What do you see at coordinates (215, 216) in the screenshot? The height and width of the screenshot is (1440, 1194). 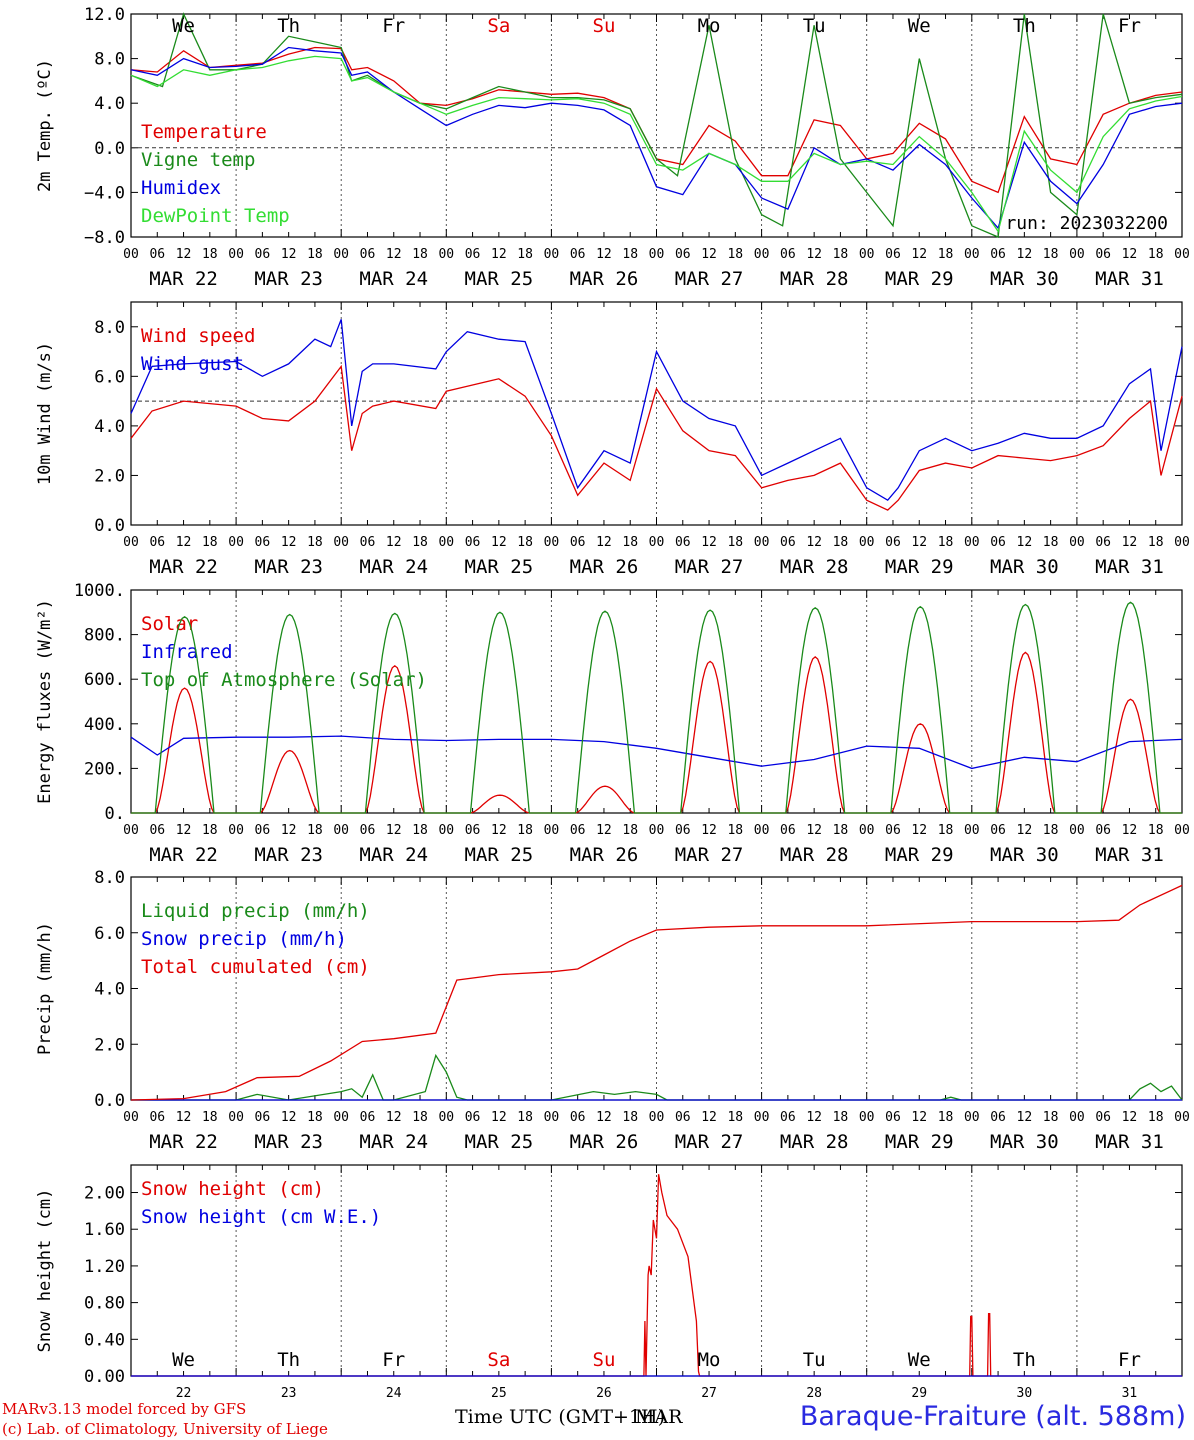 I see `legend-entry: DewPoint Temp` at bounding box center [215, 216].